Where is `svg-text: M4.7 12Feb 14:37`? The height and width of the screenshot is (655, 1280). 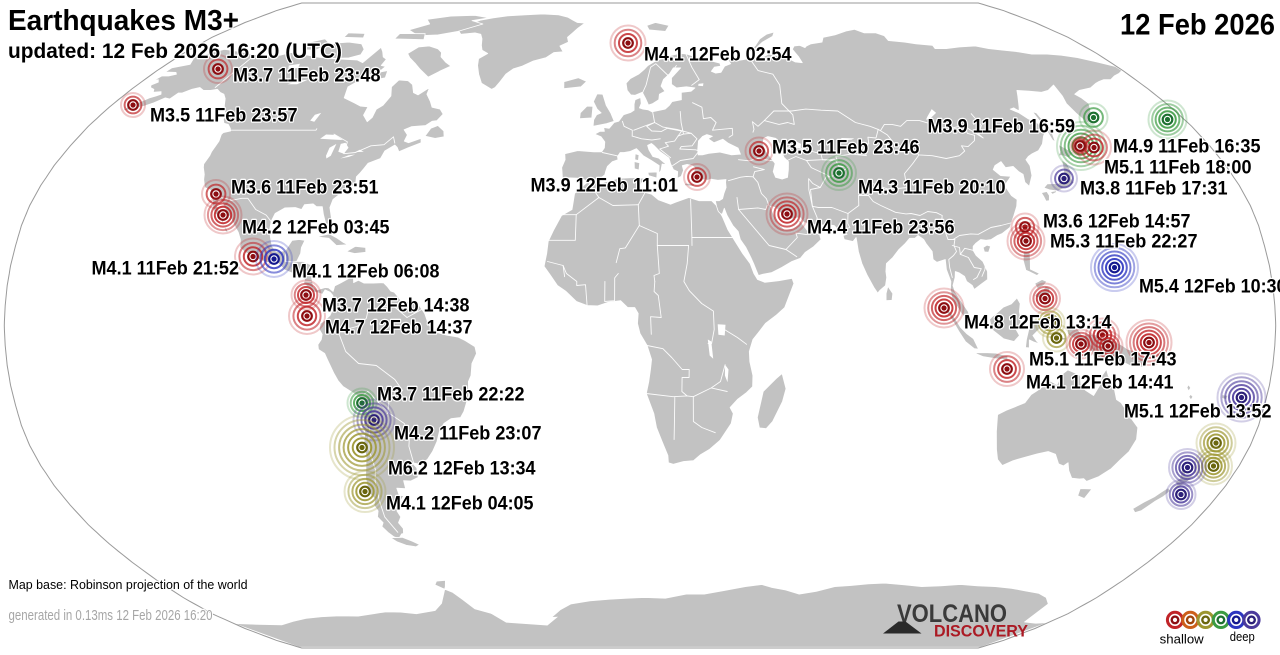
svg-text: M4.7 12Feb 14:37 is located at coordinates (399, 328).